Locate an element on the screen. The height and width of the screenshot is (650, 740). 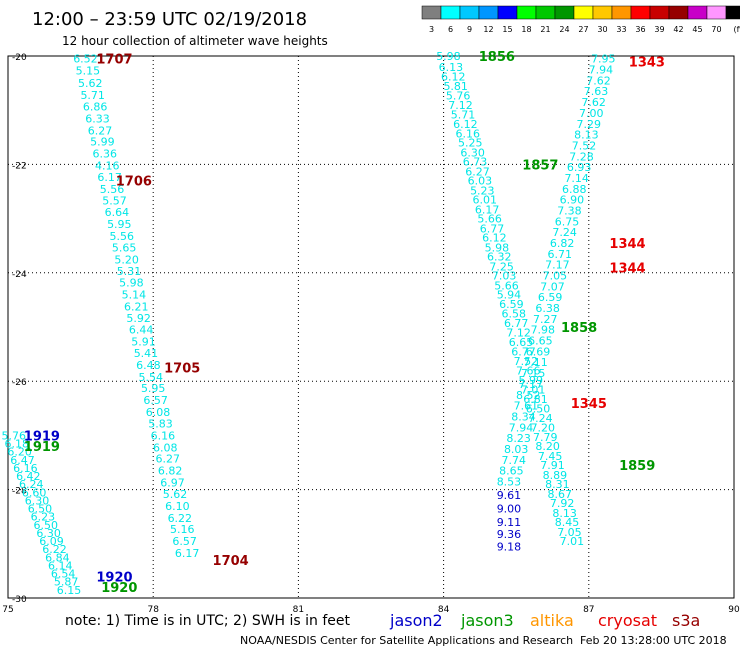
wave-height-point: 8.20 is located at coordinates (547, 446).